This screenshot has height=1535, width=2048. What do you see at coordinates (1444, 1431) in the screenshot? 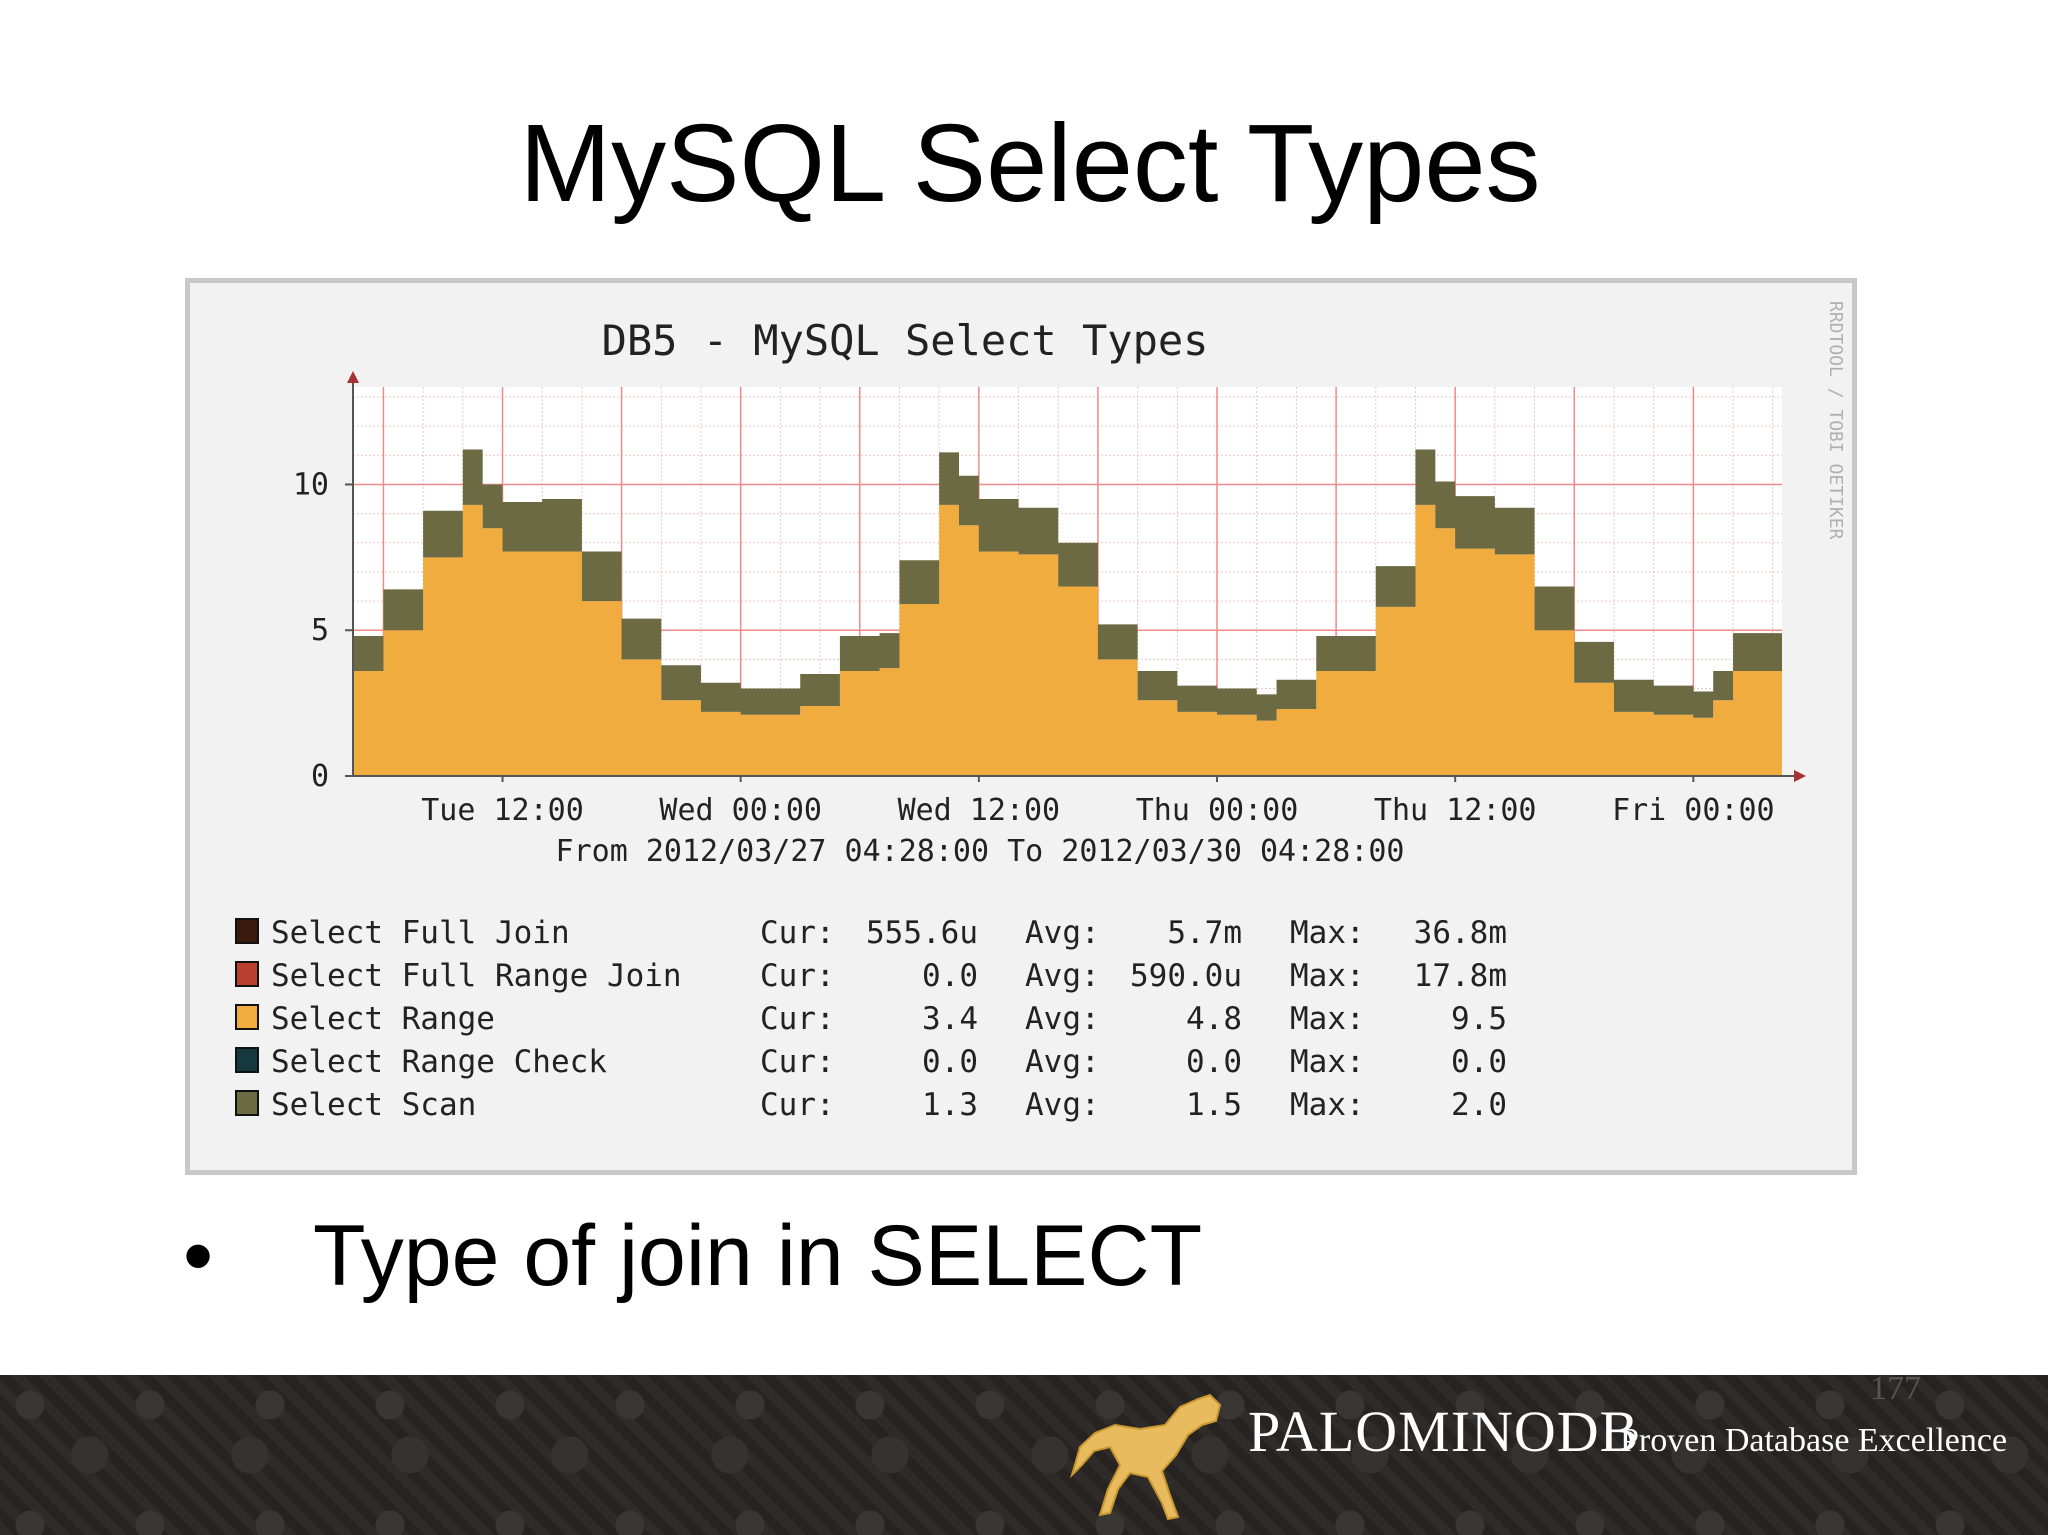
I see `brand-name: PALOMINODB` at bounding box center [1444, 1431].